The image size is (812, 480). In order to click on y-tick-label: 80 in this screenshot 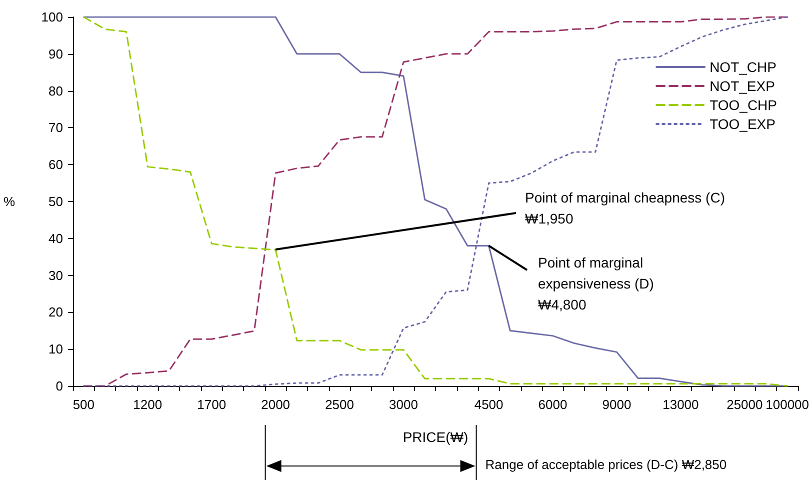, I will do `click(55, 90)`.